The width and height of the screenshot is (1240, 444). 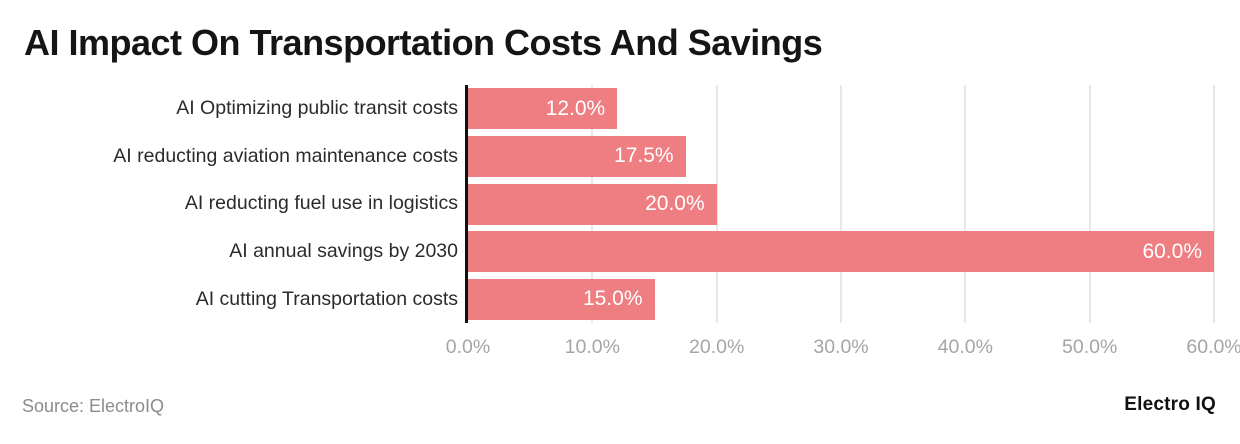 What do you see at coordinates (717, 347) in the screenshot?
I see `x-tick-label: 20.0%` at bounding box center [717, 347].